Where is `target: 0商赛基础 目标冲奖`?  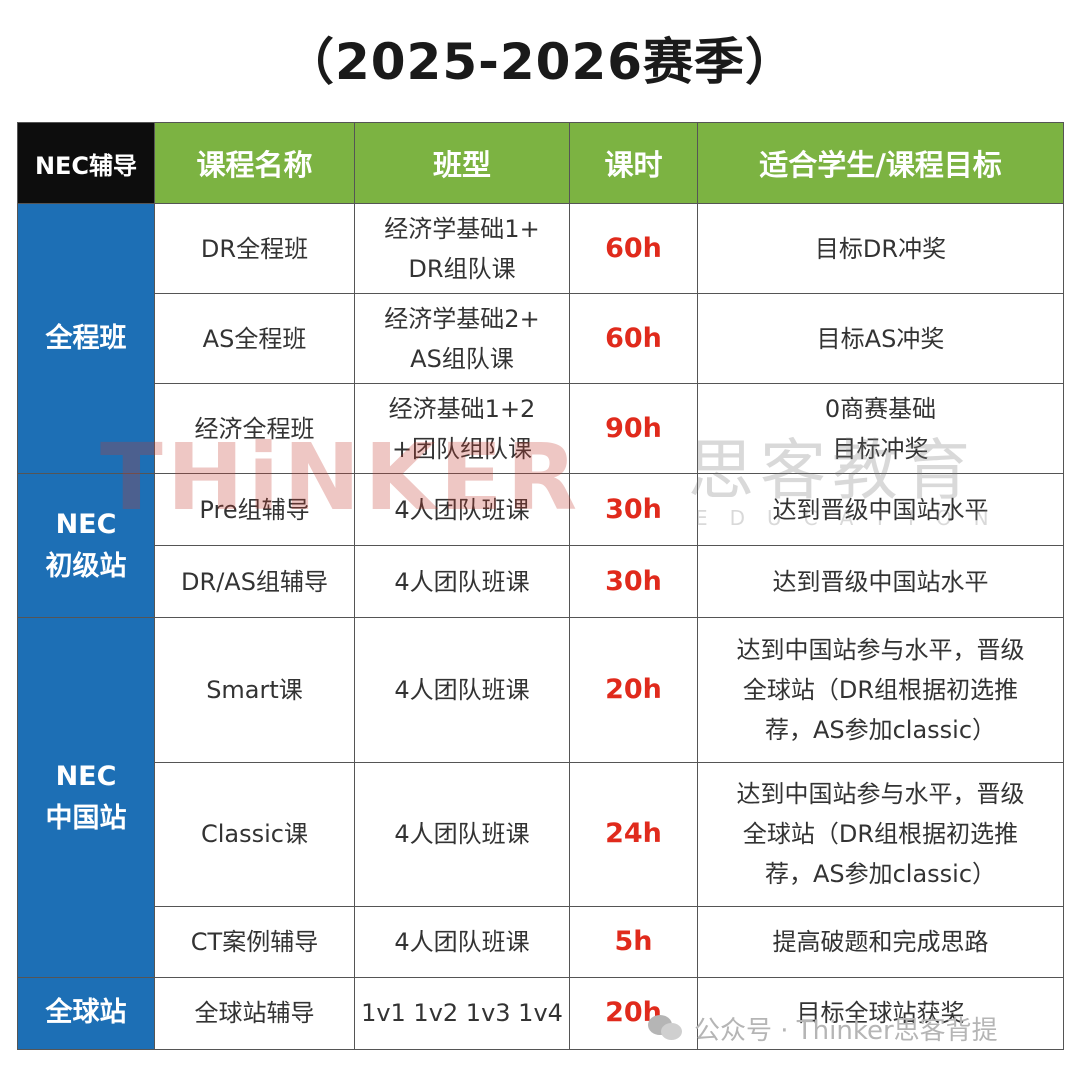
target: 0商赛基础 目标冲奖 is located at coordinates (880, 429).